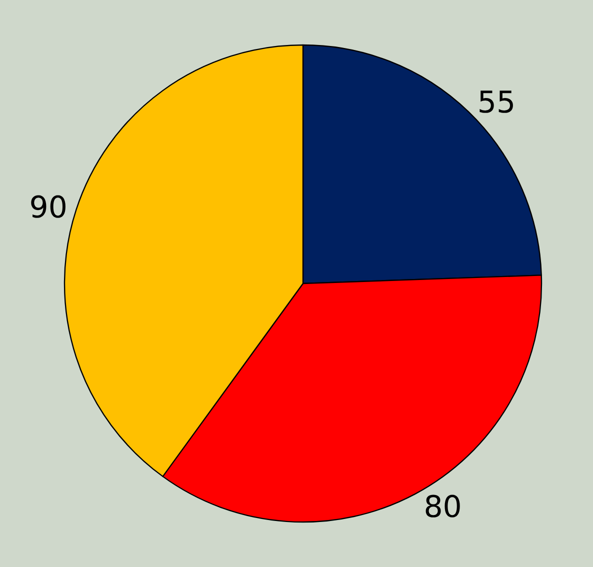 This screenshot has width=593, height=567. Describe the element at coordinates (443, 508) in the screenshot. I see `data-label: 80` at that location.